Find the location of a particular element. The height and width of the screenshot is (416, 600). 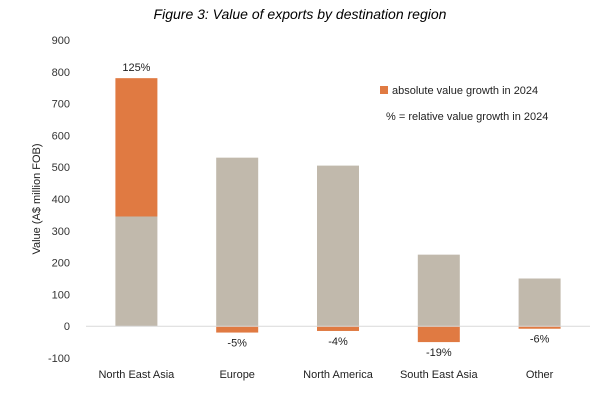

y-tick-label: 900 is located at coordinates (61, 41).